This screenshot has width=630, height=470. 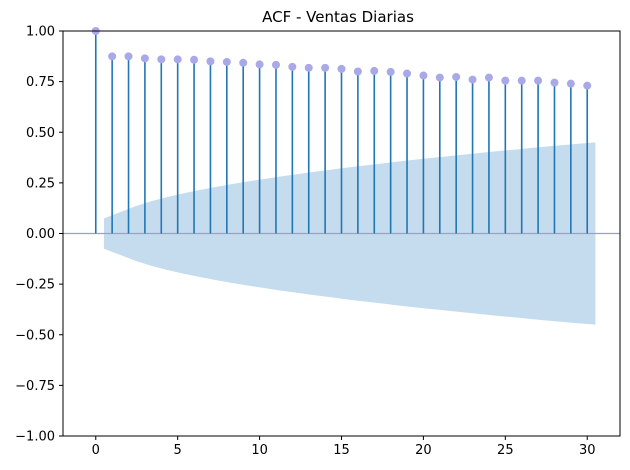 What do you see at coordinates (35, 285) in the screenshot?
I see `y-tick-label-3: −0.25` at bounding box center [35, 285].